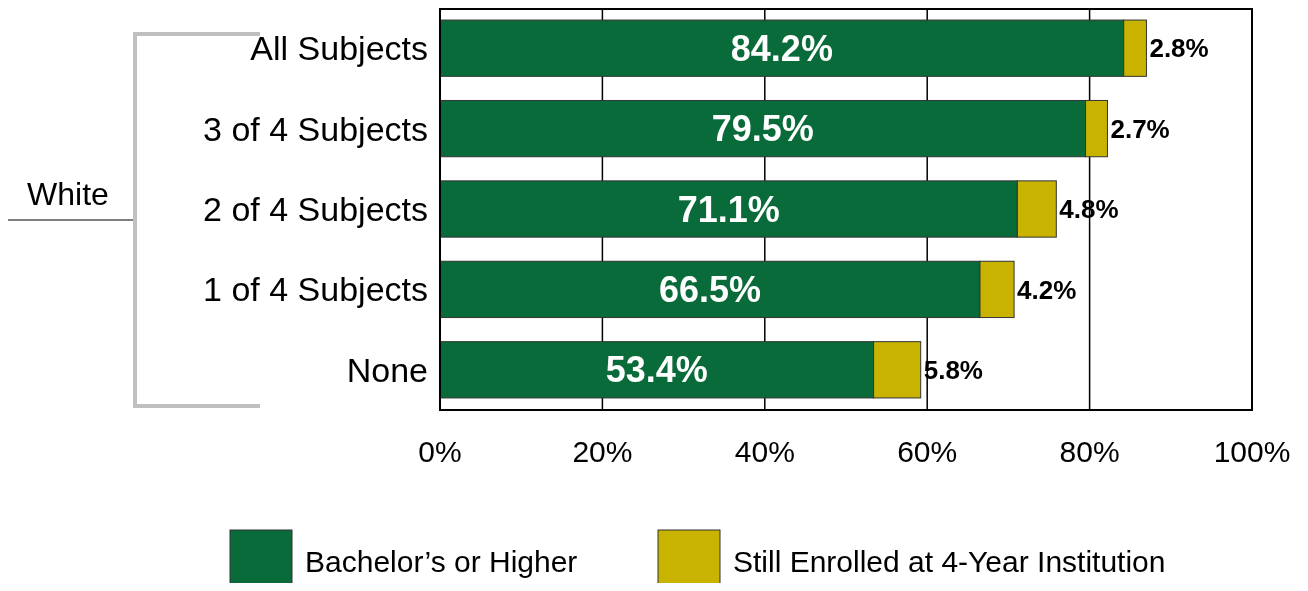 This screenshot has width=1308, height=591. What do you see at coordinates (1089, 451) in the screenshot?
I see `x-tick-label: 80%` at bounding box center [1089, 451].